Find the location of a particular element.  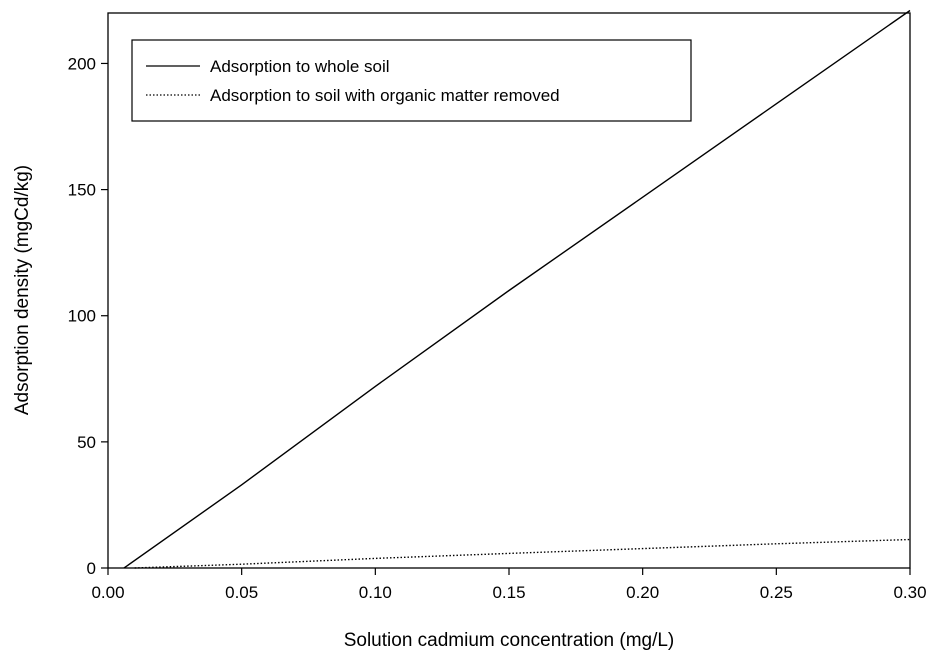

y-axis-ticks: 0 50 100 150 200 is located at coordinates (88, 316).